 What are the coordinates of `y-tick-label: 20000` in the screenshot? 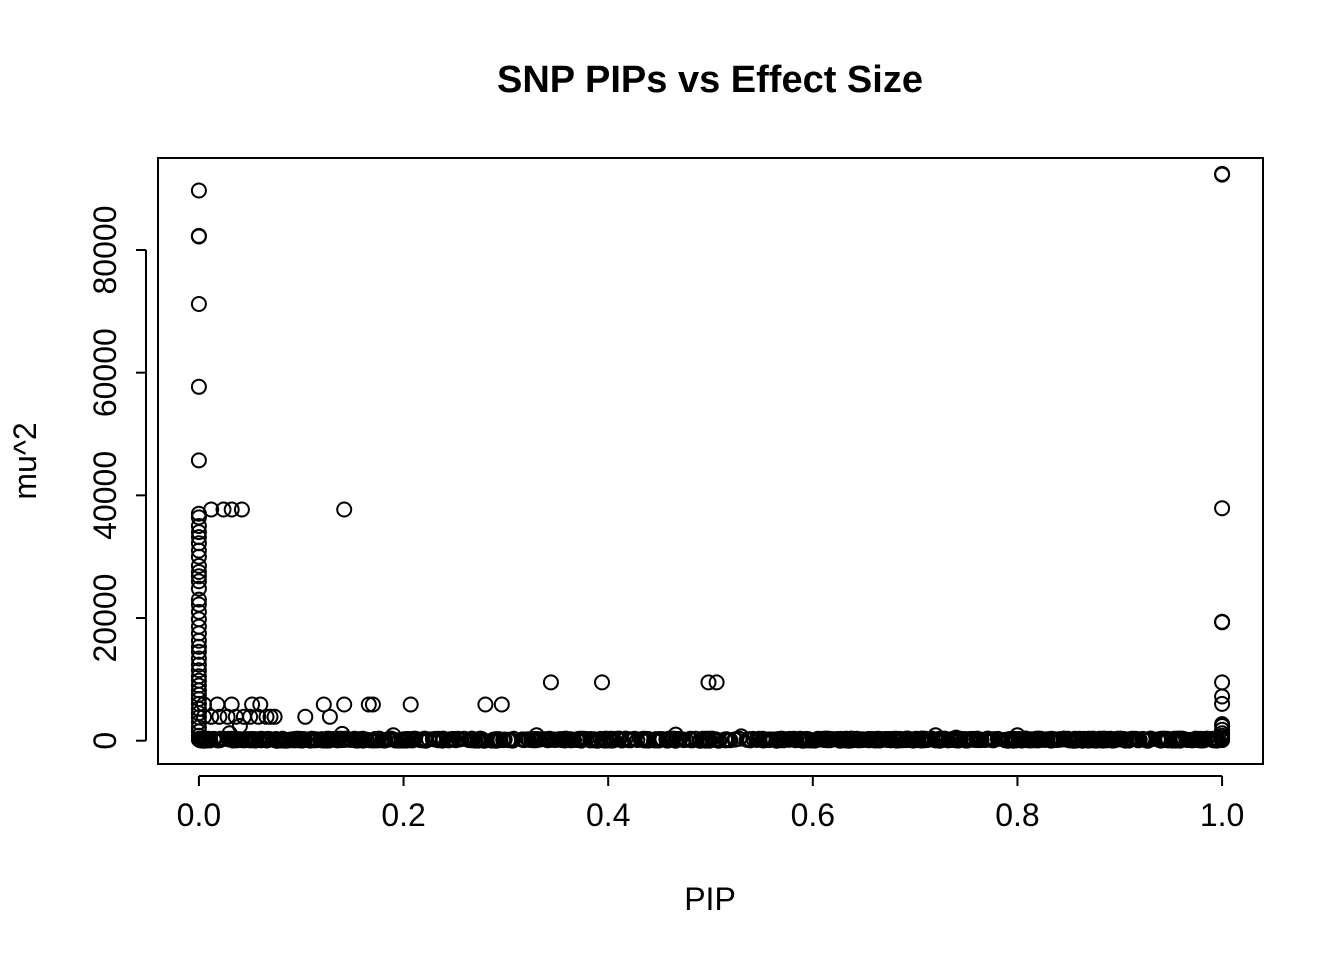 It's located at (105, 618).